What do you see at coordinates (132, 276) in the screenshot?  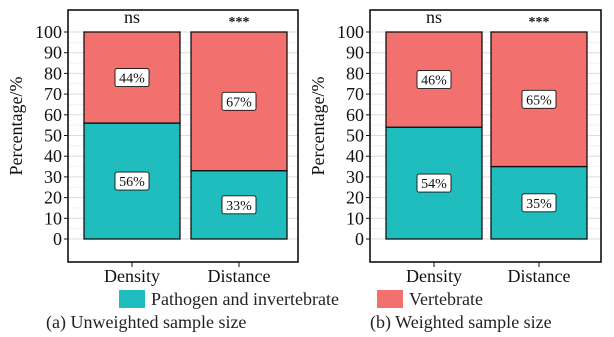 I see `x-tick-label-0-0: Density` at bounding box center [132, 276].